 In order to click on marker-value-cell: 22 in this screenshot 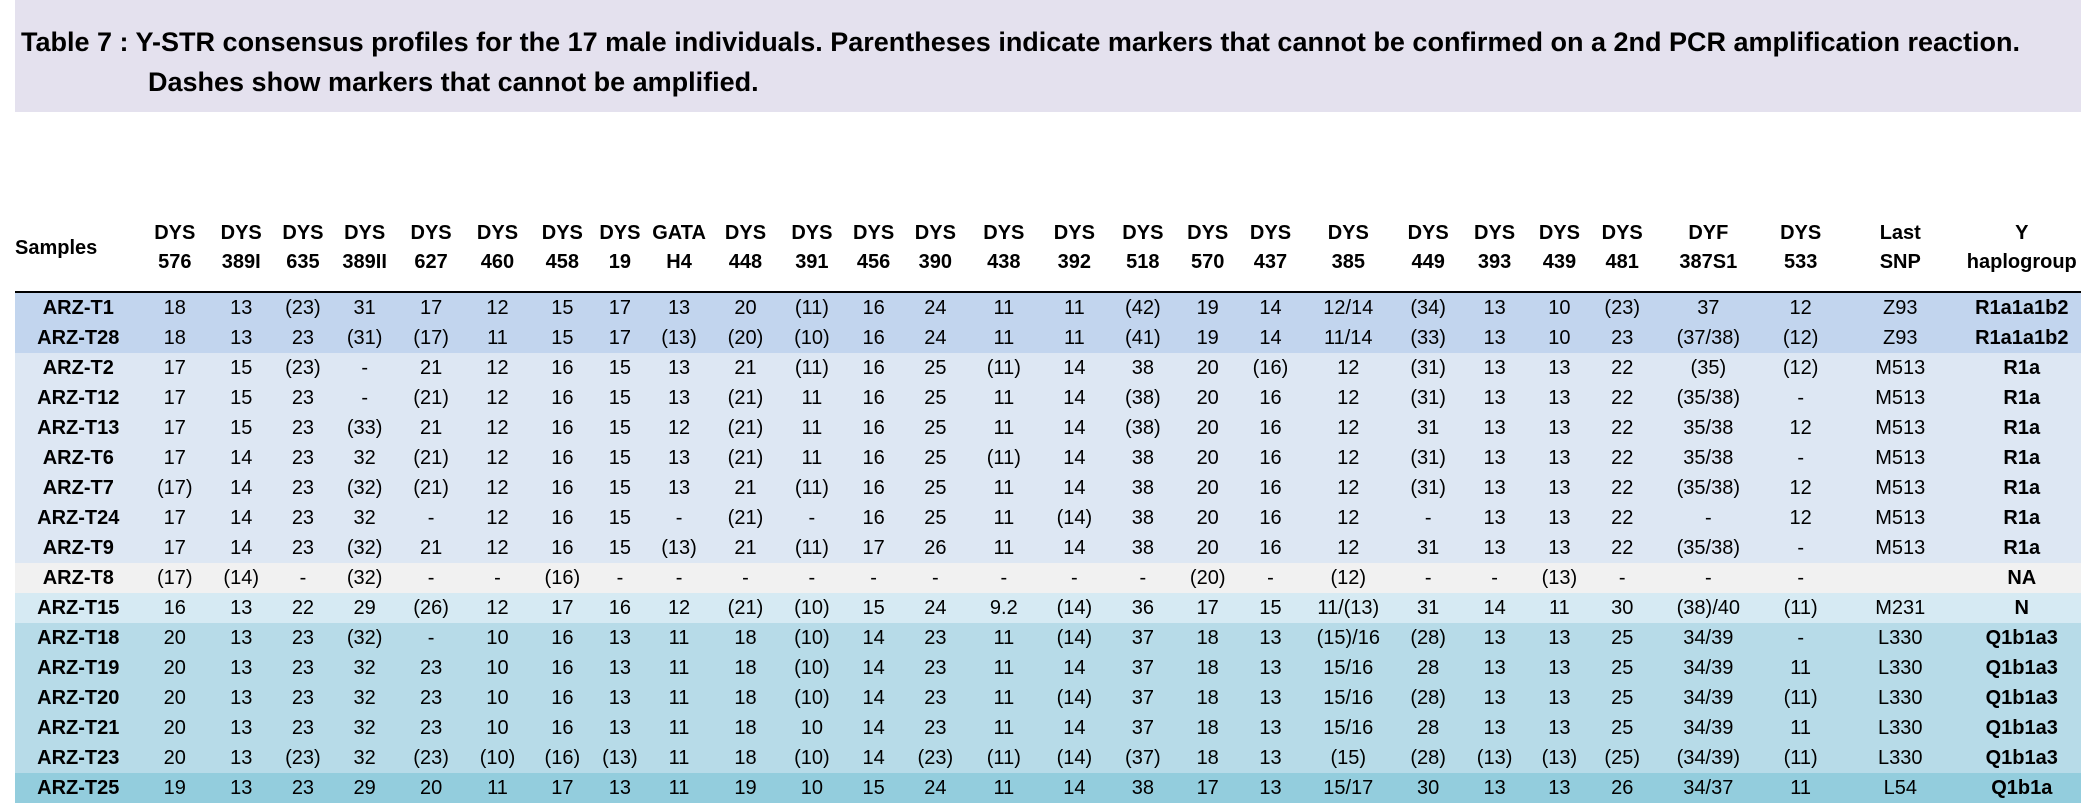, I will do `click(1622, 398)`.